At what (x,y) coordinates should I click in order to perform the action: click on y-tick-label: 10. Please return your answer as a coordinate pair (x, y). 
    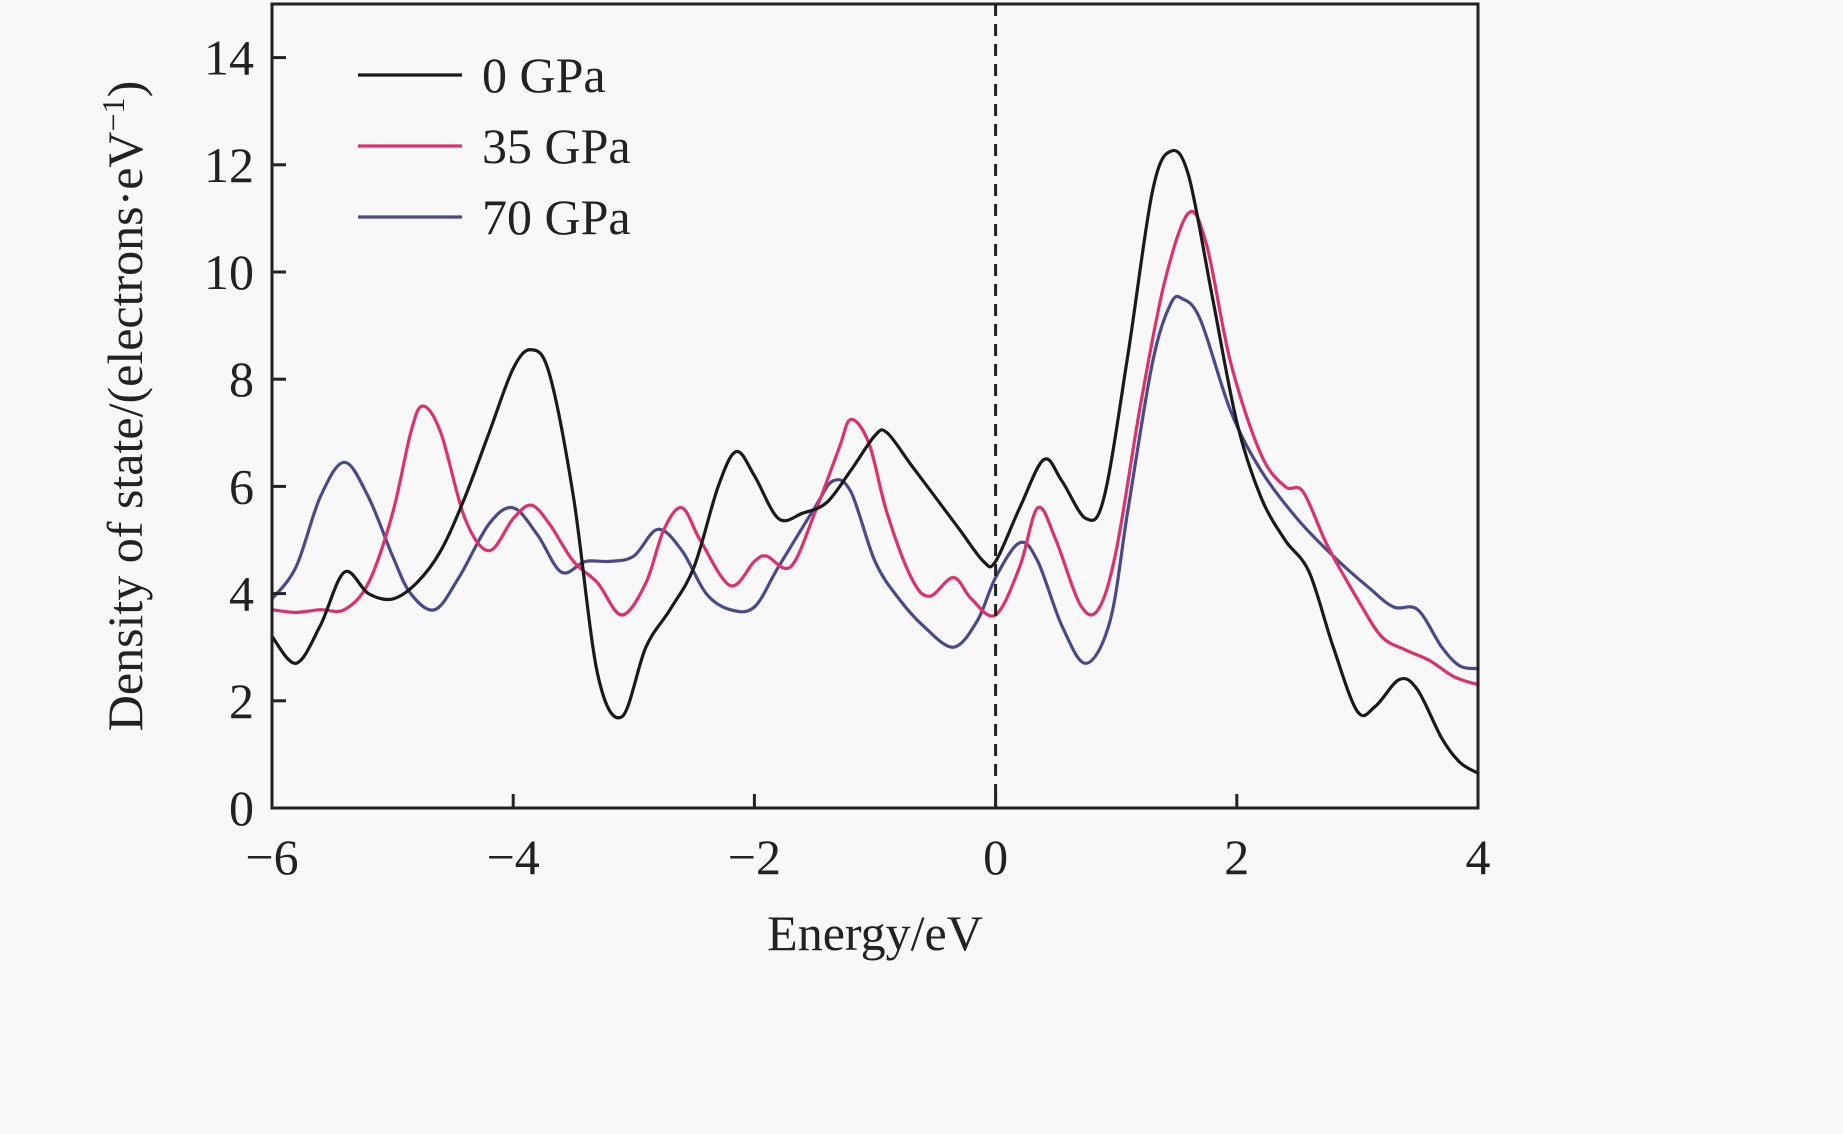
    Looking at the image, I should click on (229, 272).